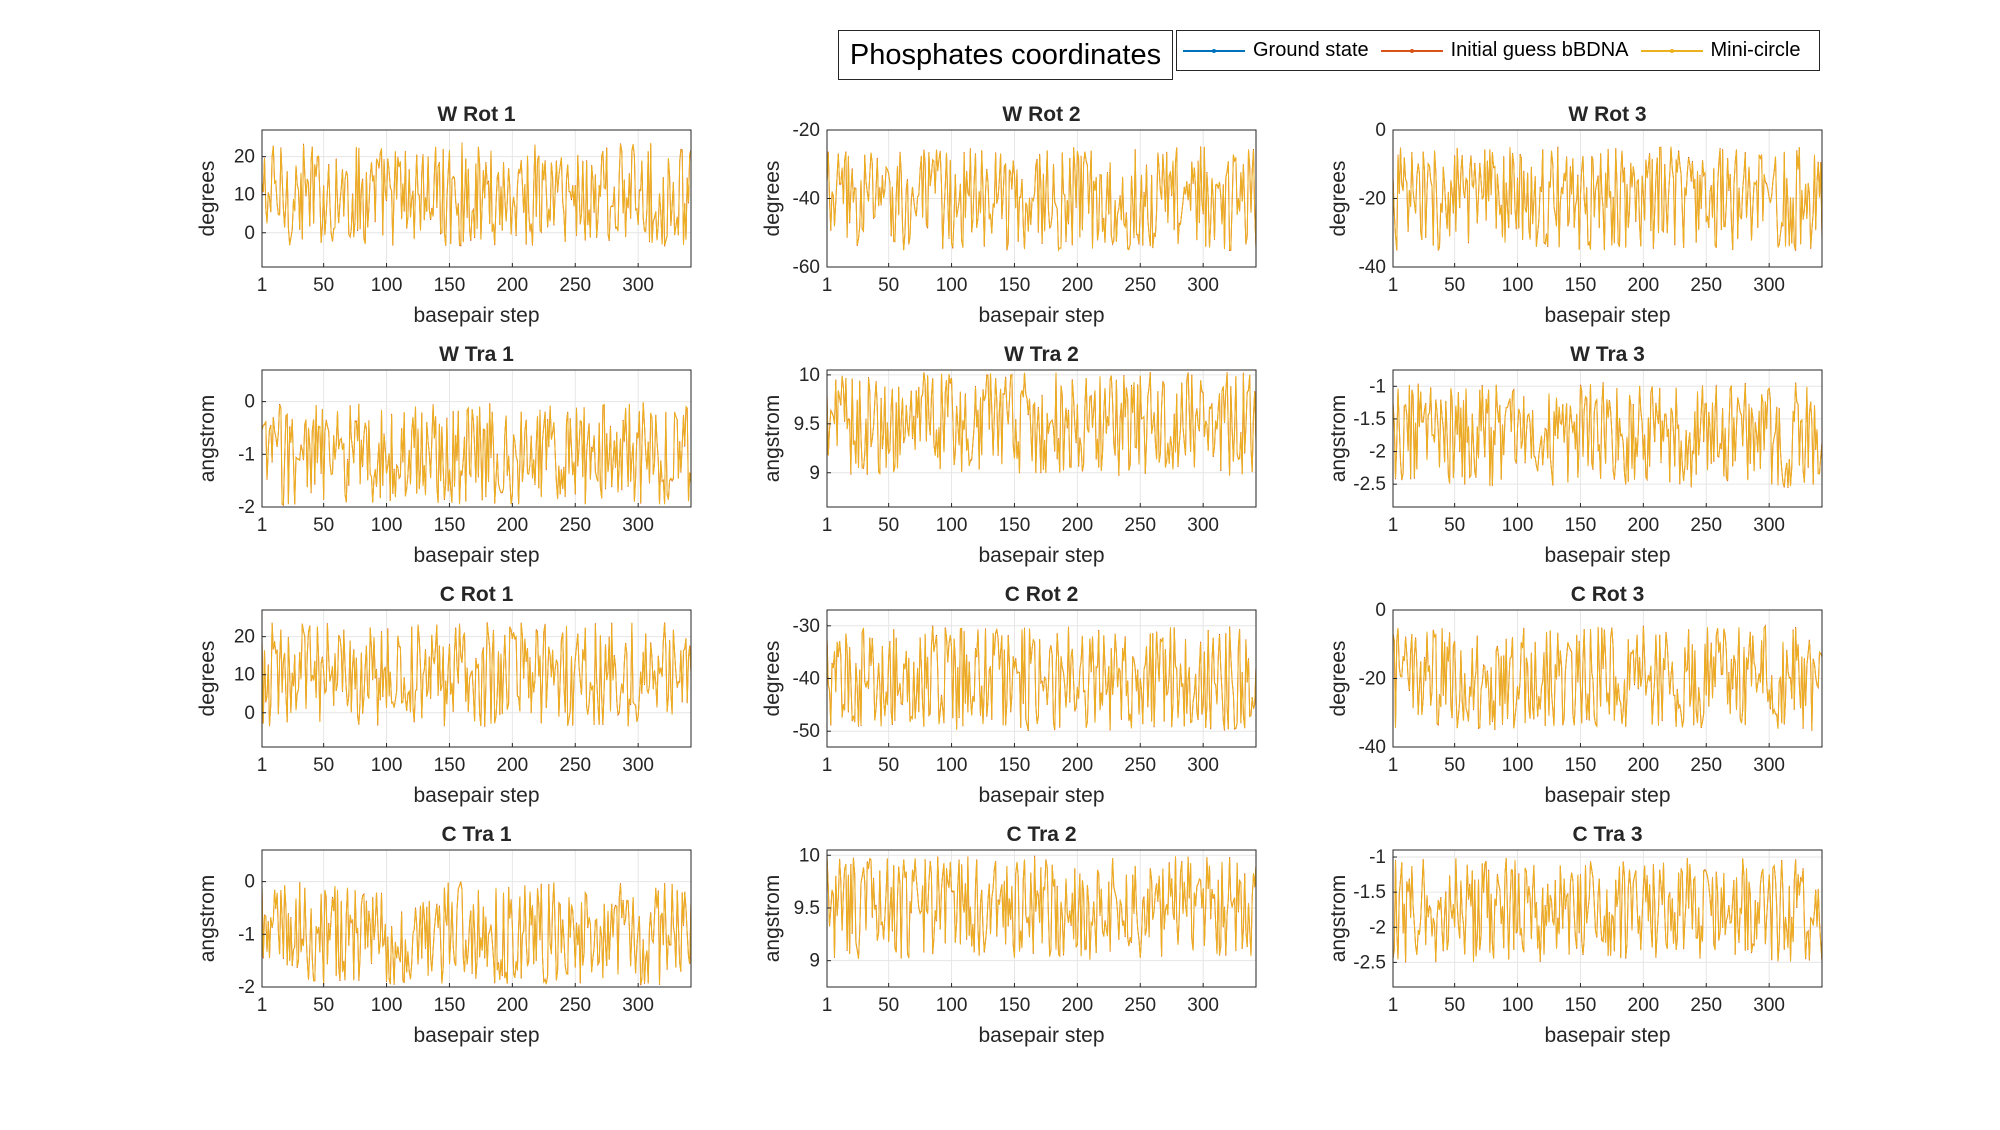  What do you see at coordinates (1607, 354) in the screenshot?
I see `subplot-title: W Tra 3` at bounding box center [1607, 354].